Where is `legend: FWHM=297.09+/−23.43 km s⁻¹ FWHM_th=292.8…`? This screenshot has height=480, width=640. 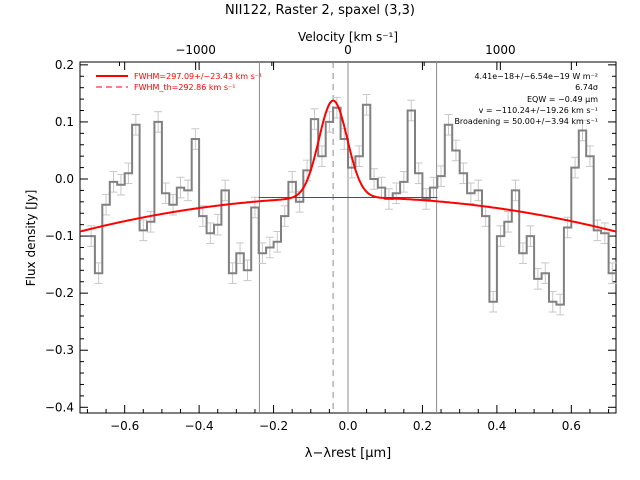
legend: FWHM=297.09+/−23.43 km s⁻¹ FWHM_th=292.8… is located at coordinates (179, 82).